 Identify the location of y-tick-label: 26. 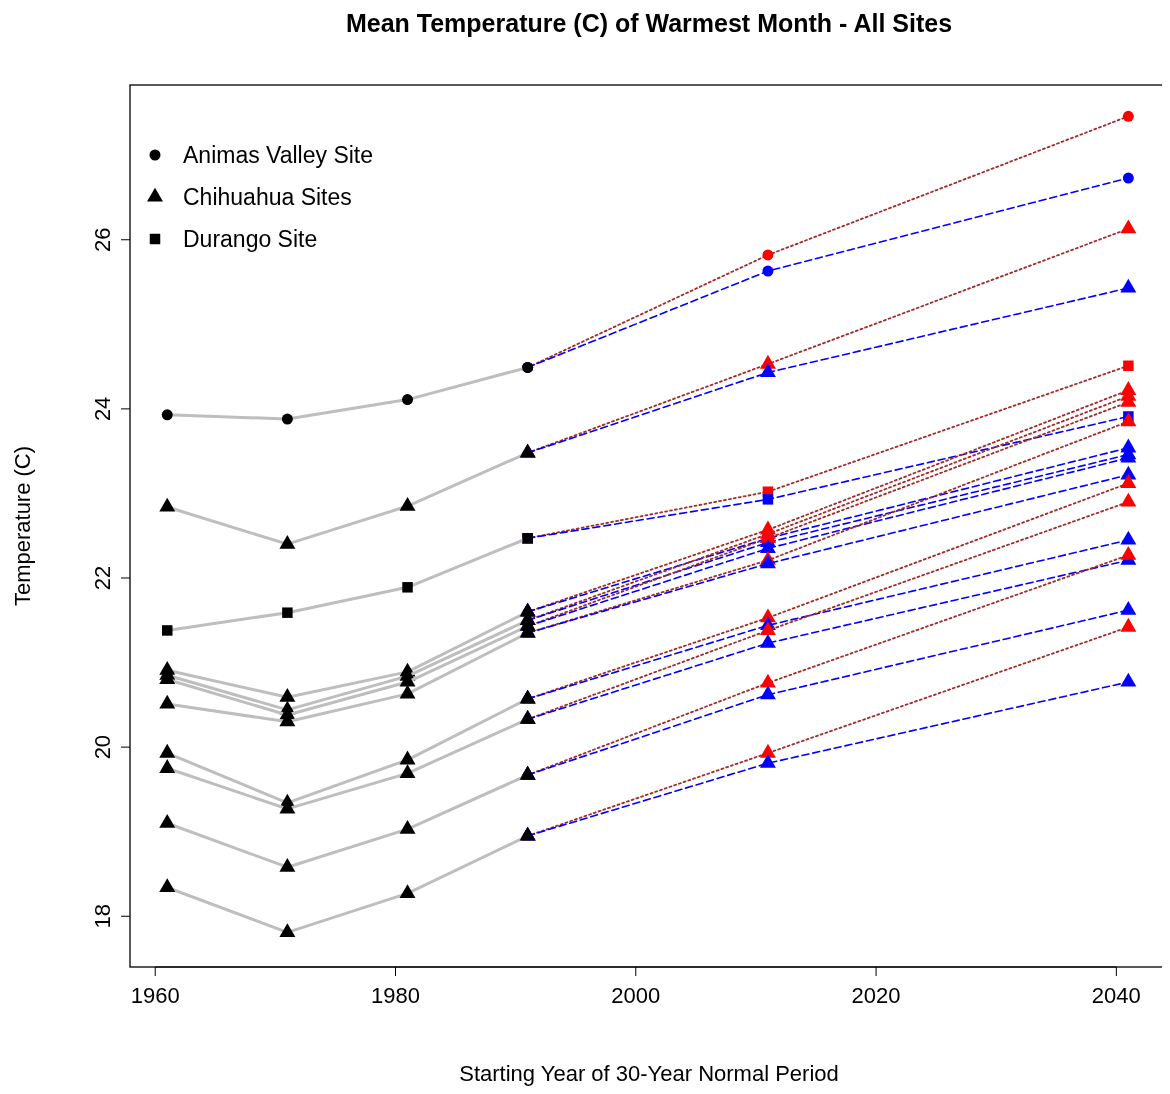
(102, 239).